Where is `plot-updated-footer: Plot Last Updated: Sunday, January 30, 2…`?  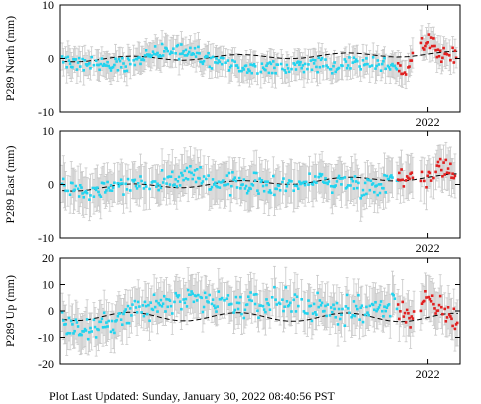
plot-updated-footer: Plot Last Updated: Sunday, January 30, 2… is located at coordinates (192, 396).